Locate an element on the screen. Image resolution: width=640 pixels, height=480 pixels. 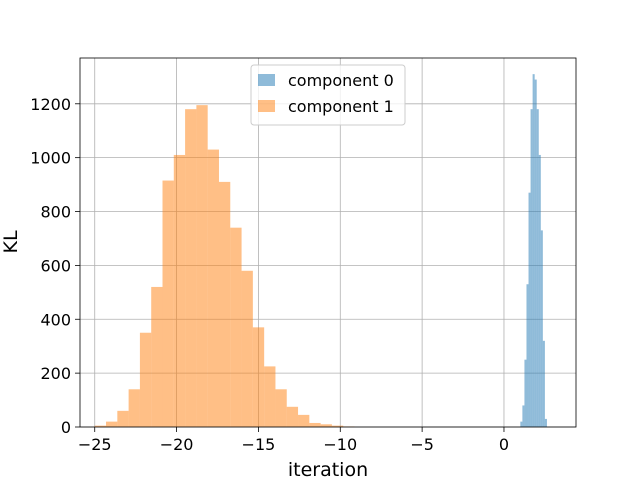
x-tick-label: −10 is located at coordinates (340, 444).